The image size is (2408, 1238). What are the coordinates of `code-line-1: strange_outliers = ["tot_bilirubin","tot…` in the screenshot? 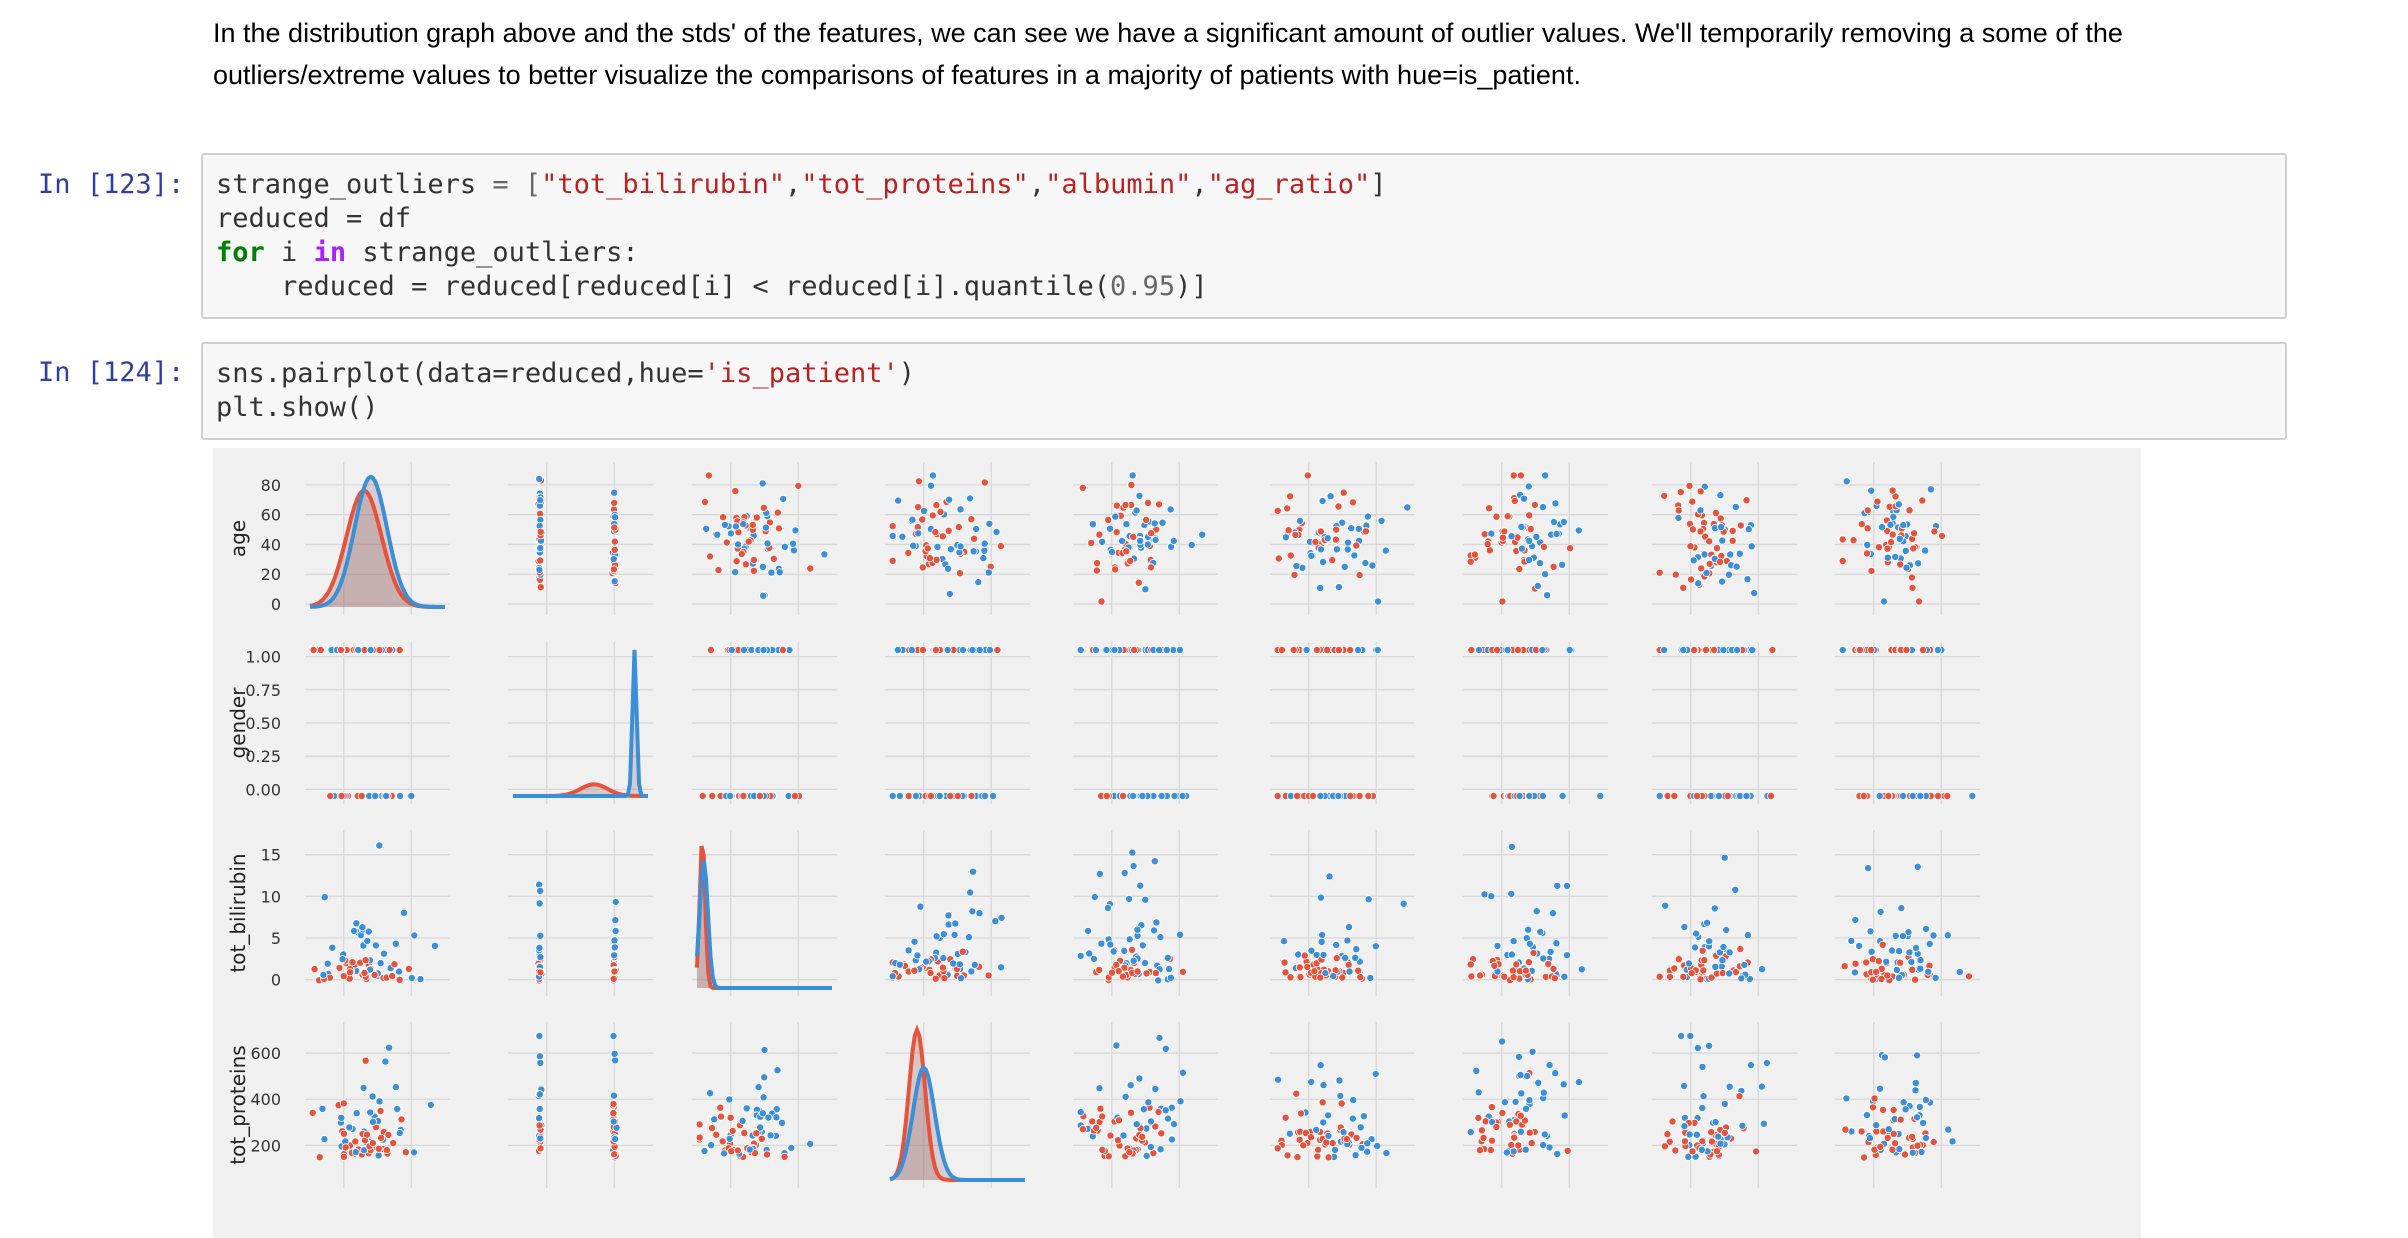 It's located at (801, 184).